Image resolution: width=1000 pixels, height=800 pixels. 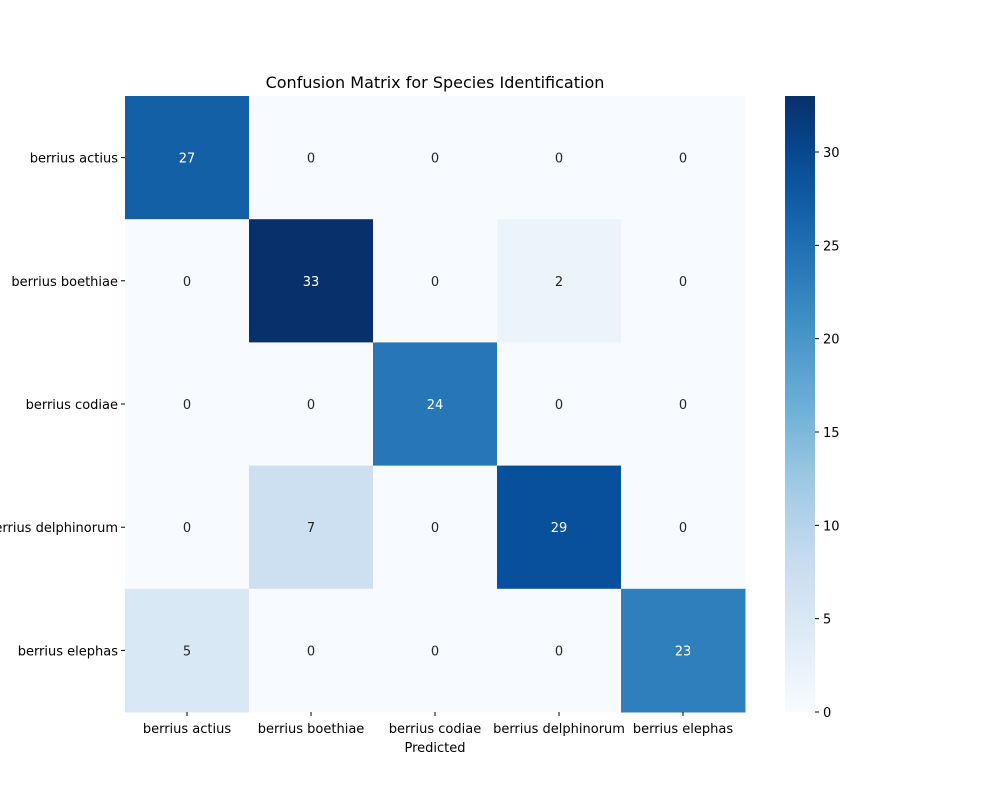 What do you see at coordinates (187, 729) in the screenshot?
I see `x-tick-label: berrius actius` at bounding box center [187, 729].